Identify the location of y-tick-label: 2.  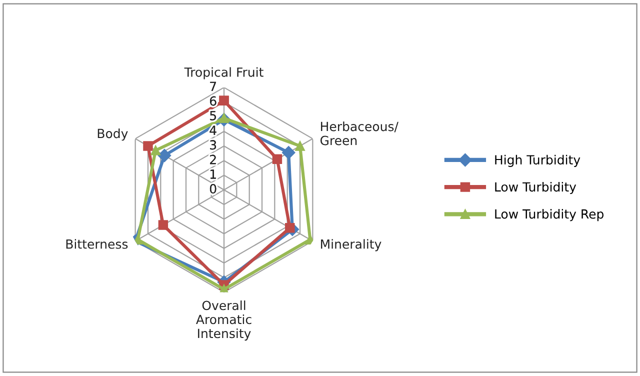
(213, 159).